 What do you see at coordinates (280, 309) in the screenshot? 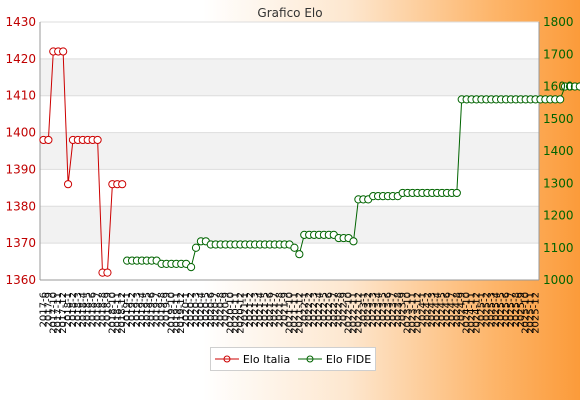
I see `x-tick-label: 2021-8` at bounding box center [280, 309].